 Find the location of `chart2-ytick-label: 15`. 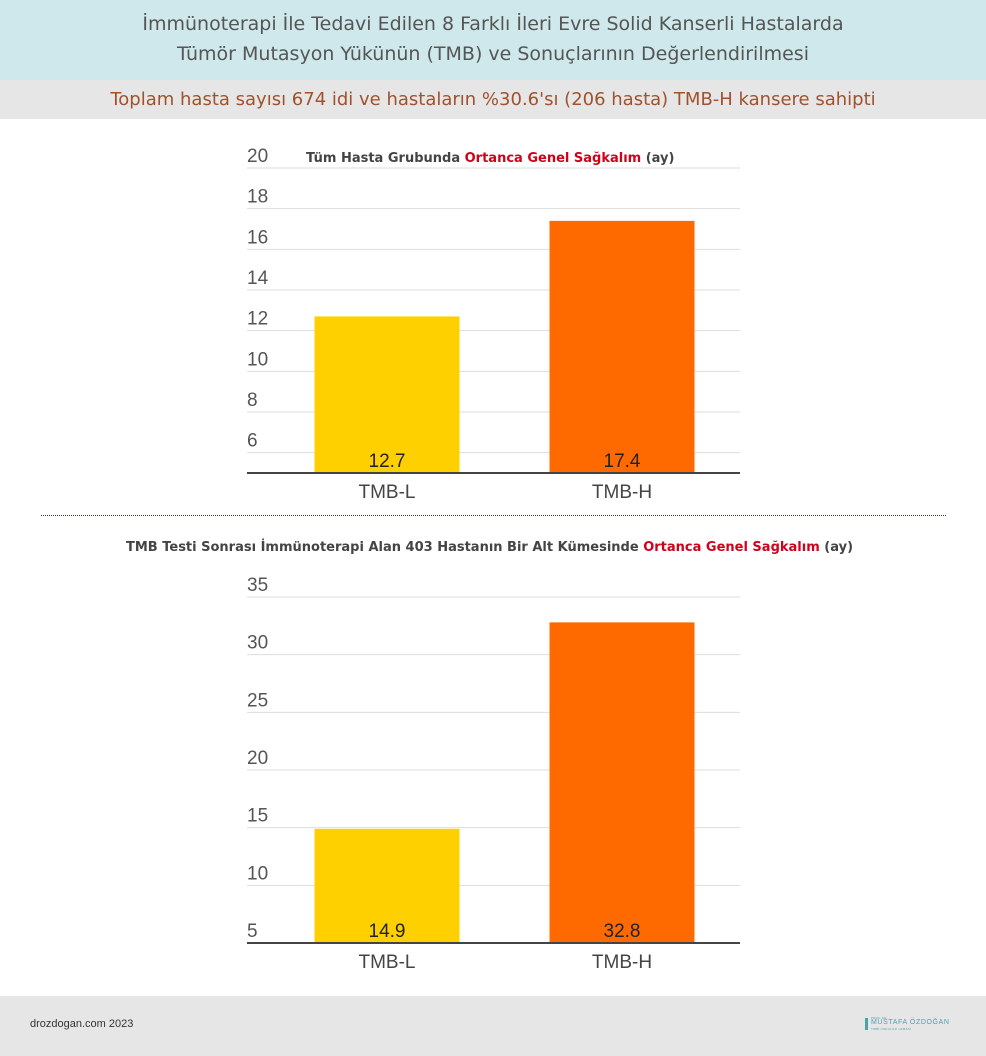

chart2-ytick-label: 15 is located at coordinates (257, 816).